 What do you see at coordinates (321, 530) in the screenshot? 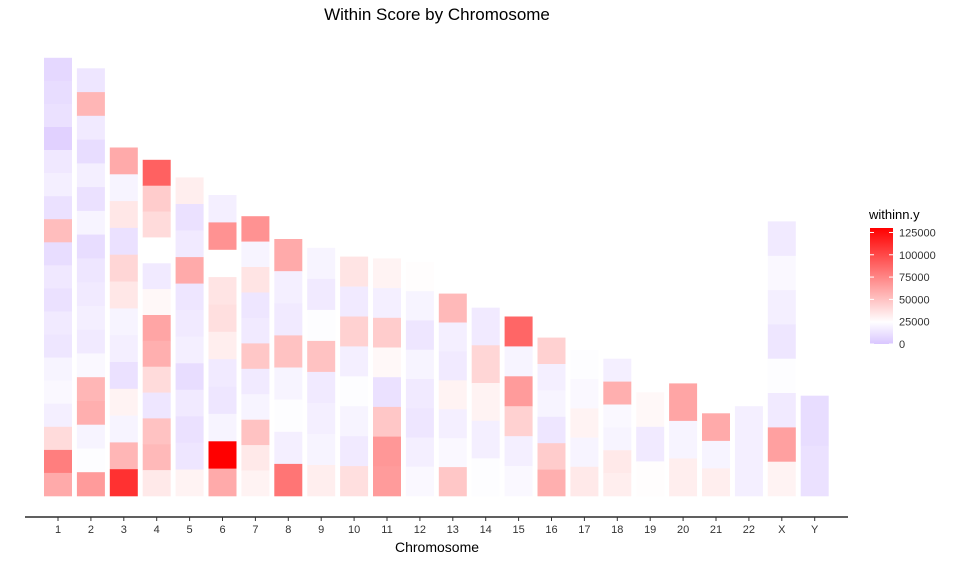
I see `x-tick-label: 9` at bounding box center [321, 530].